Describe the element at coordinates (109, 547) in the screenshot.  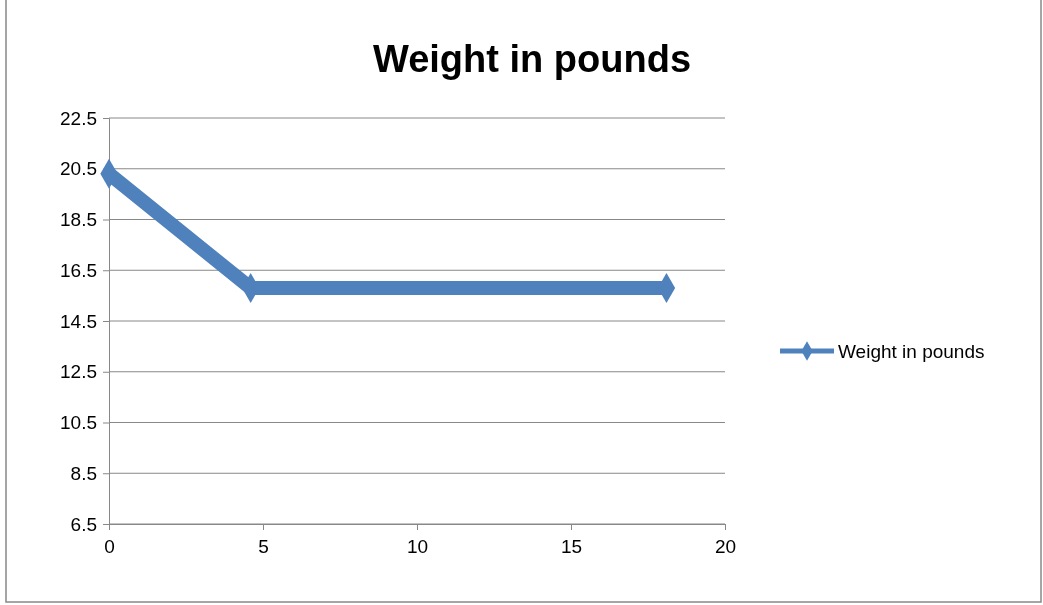
I see `x-tick-label: 0` at that location.